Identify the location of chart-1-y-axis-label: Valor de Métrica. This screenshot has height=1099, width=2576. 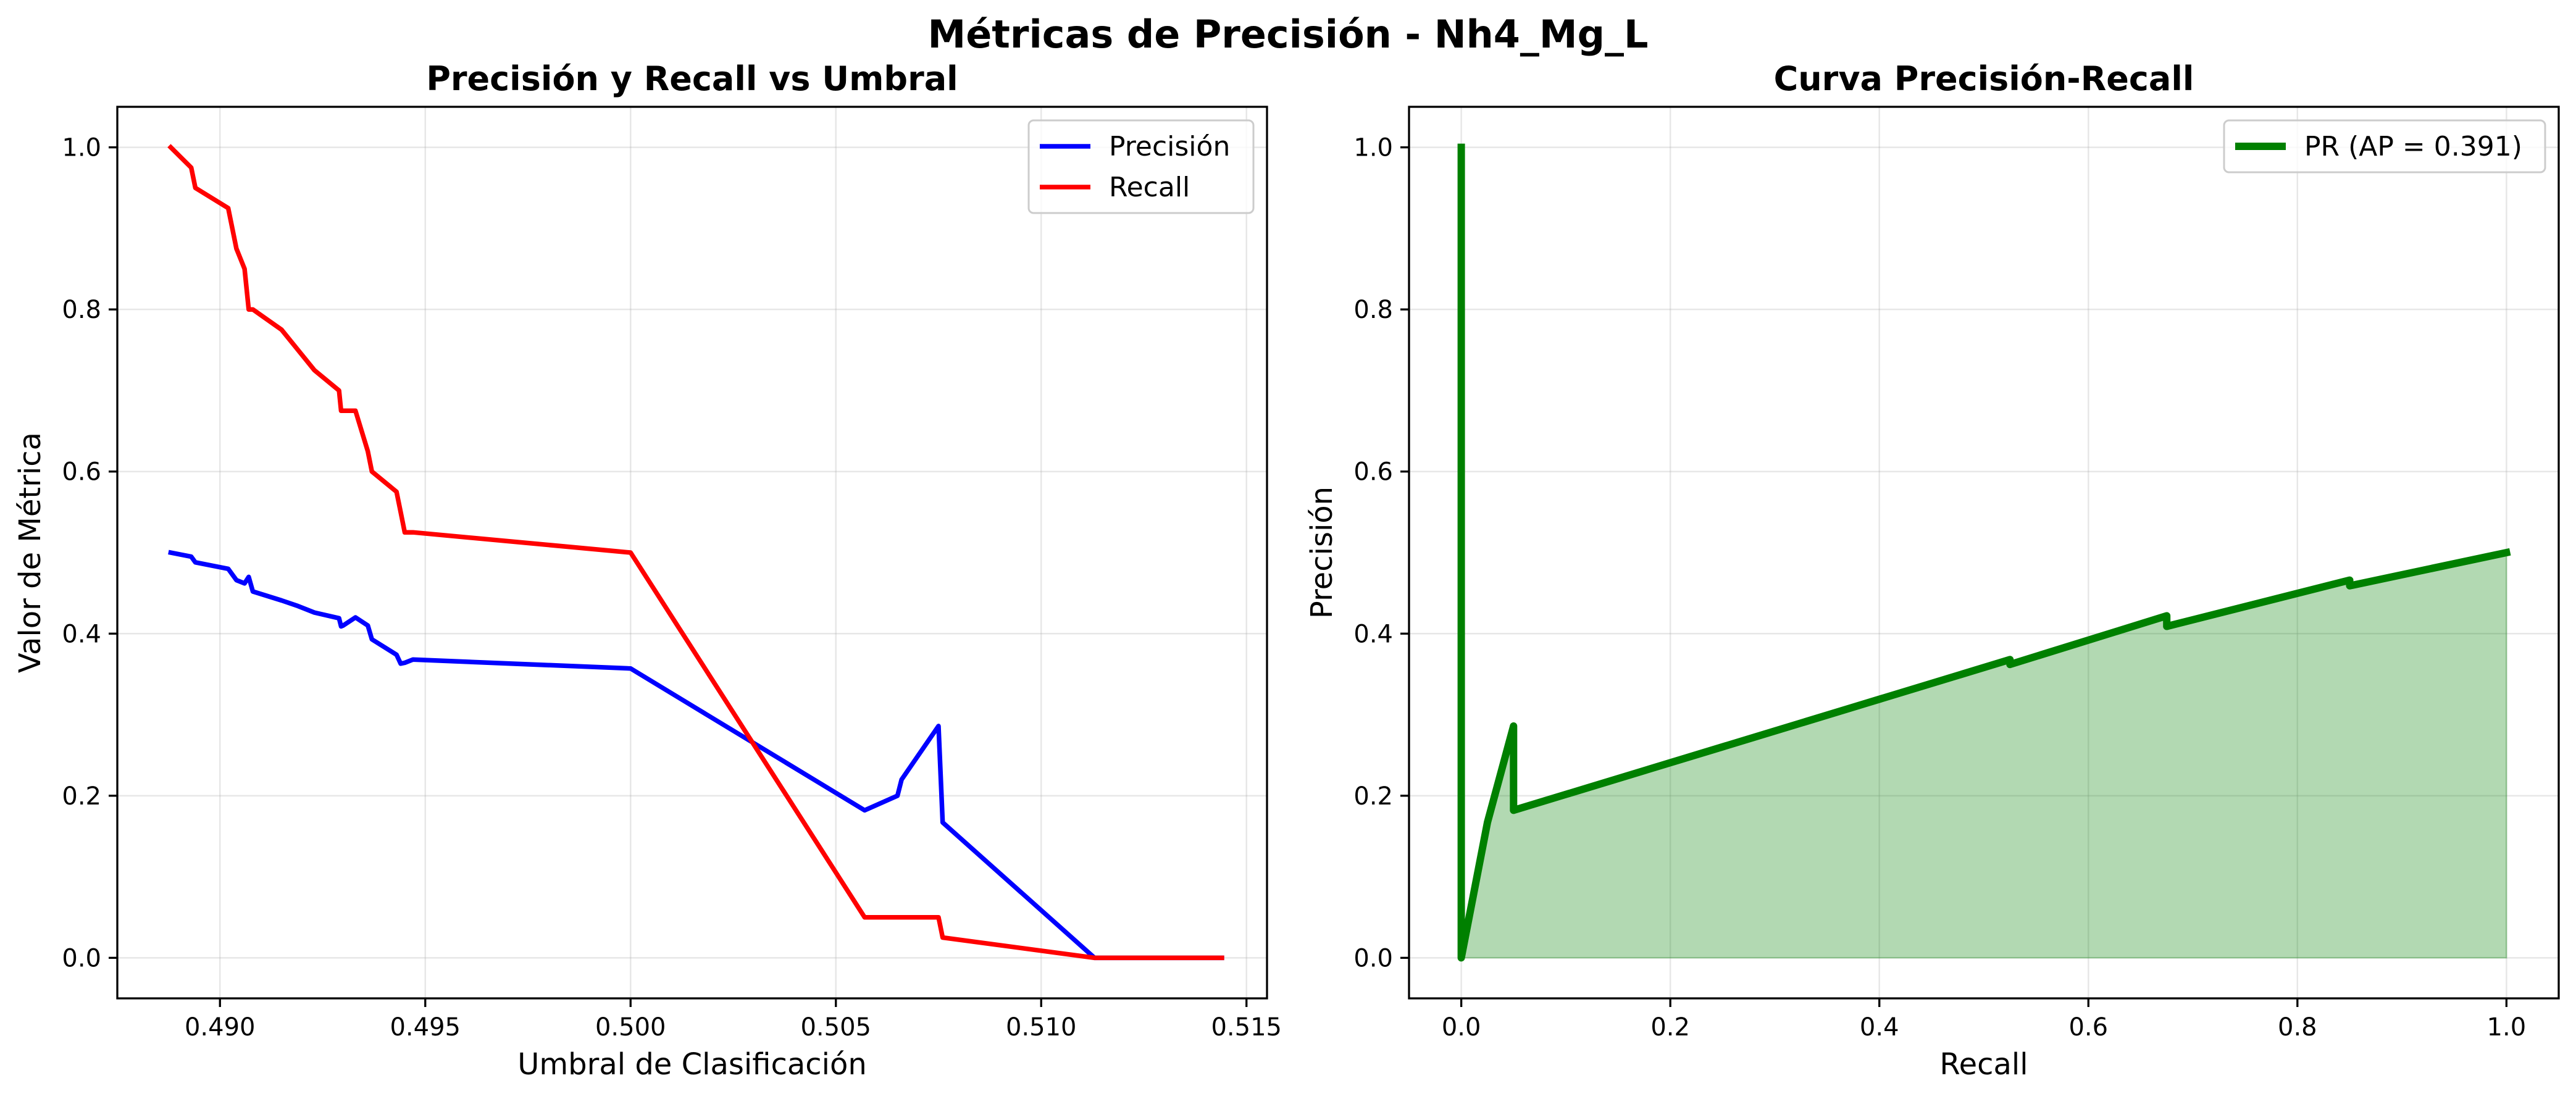
(31, 552).